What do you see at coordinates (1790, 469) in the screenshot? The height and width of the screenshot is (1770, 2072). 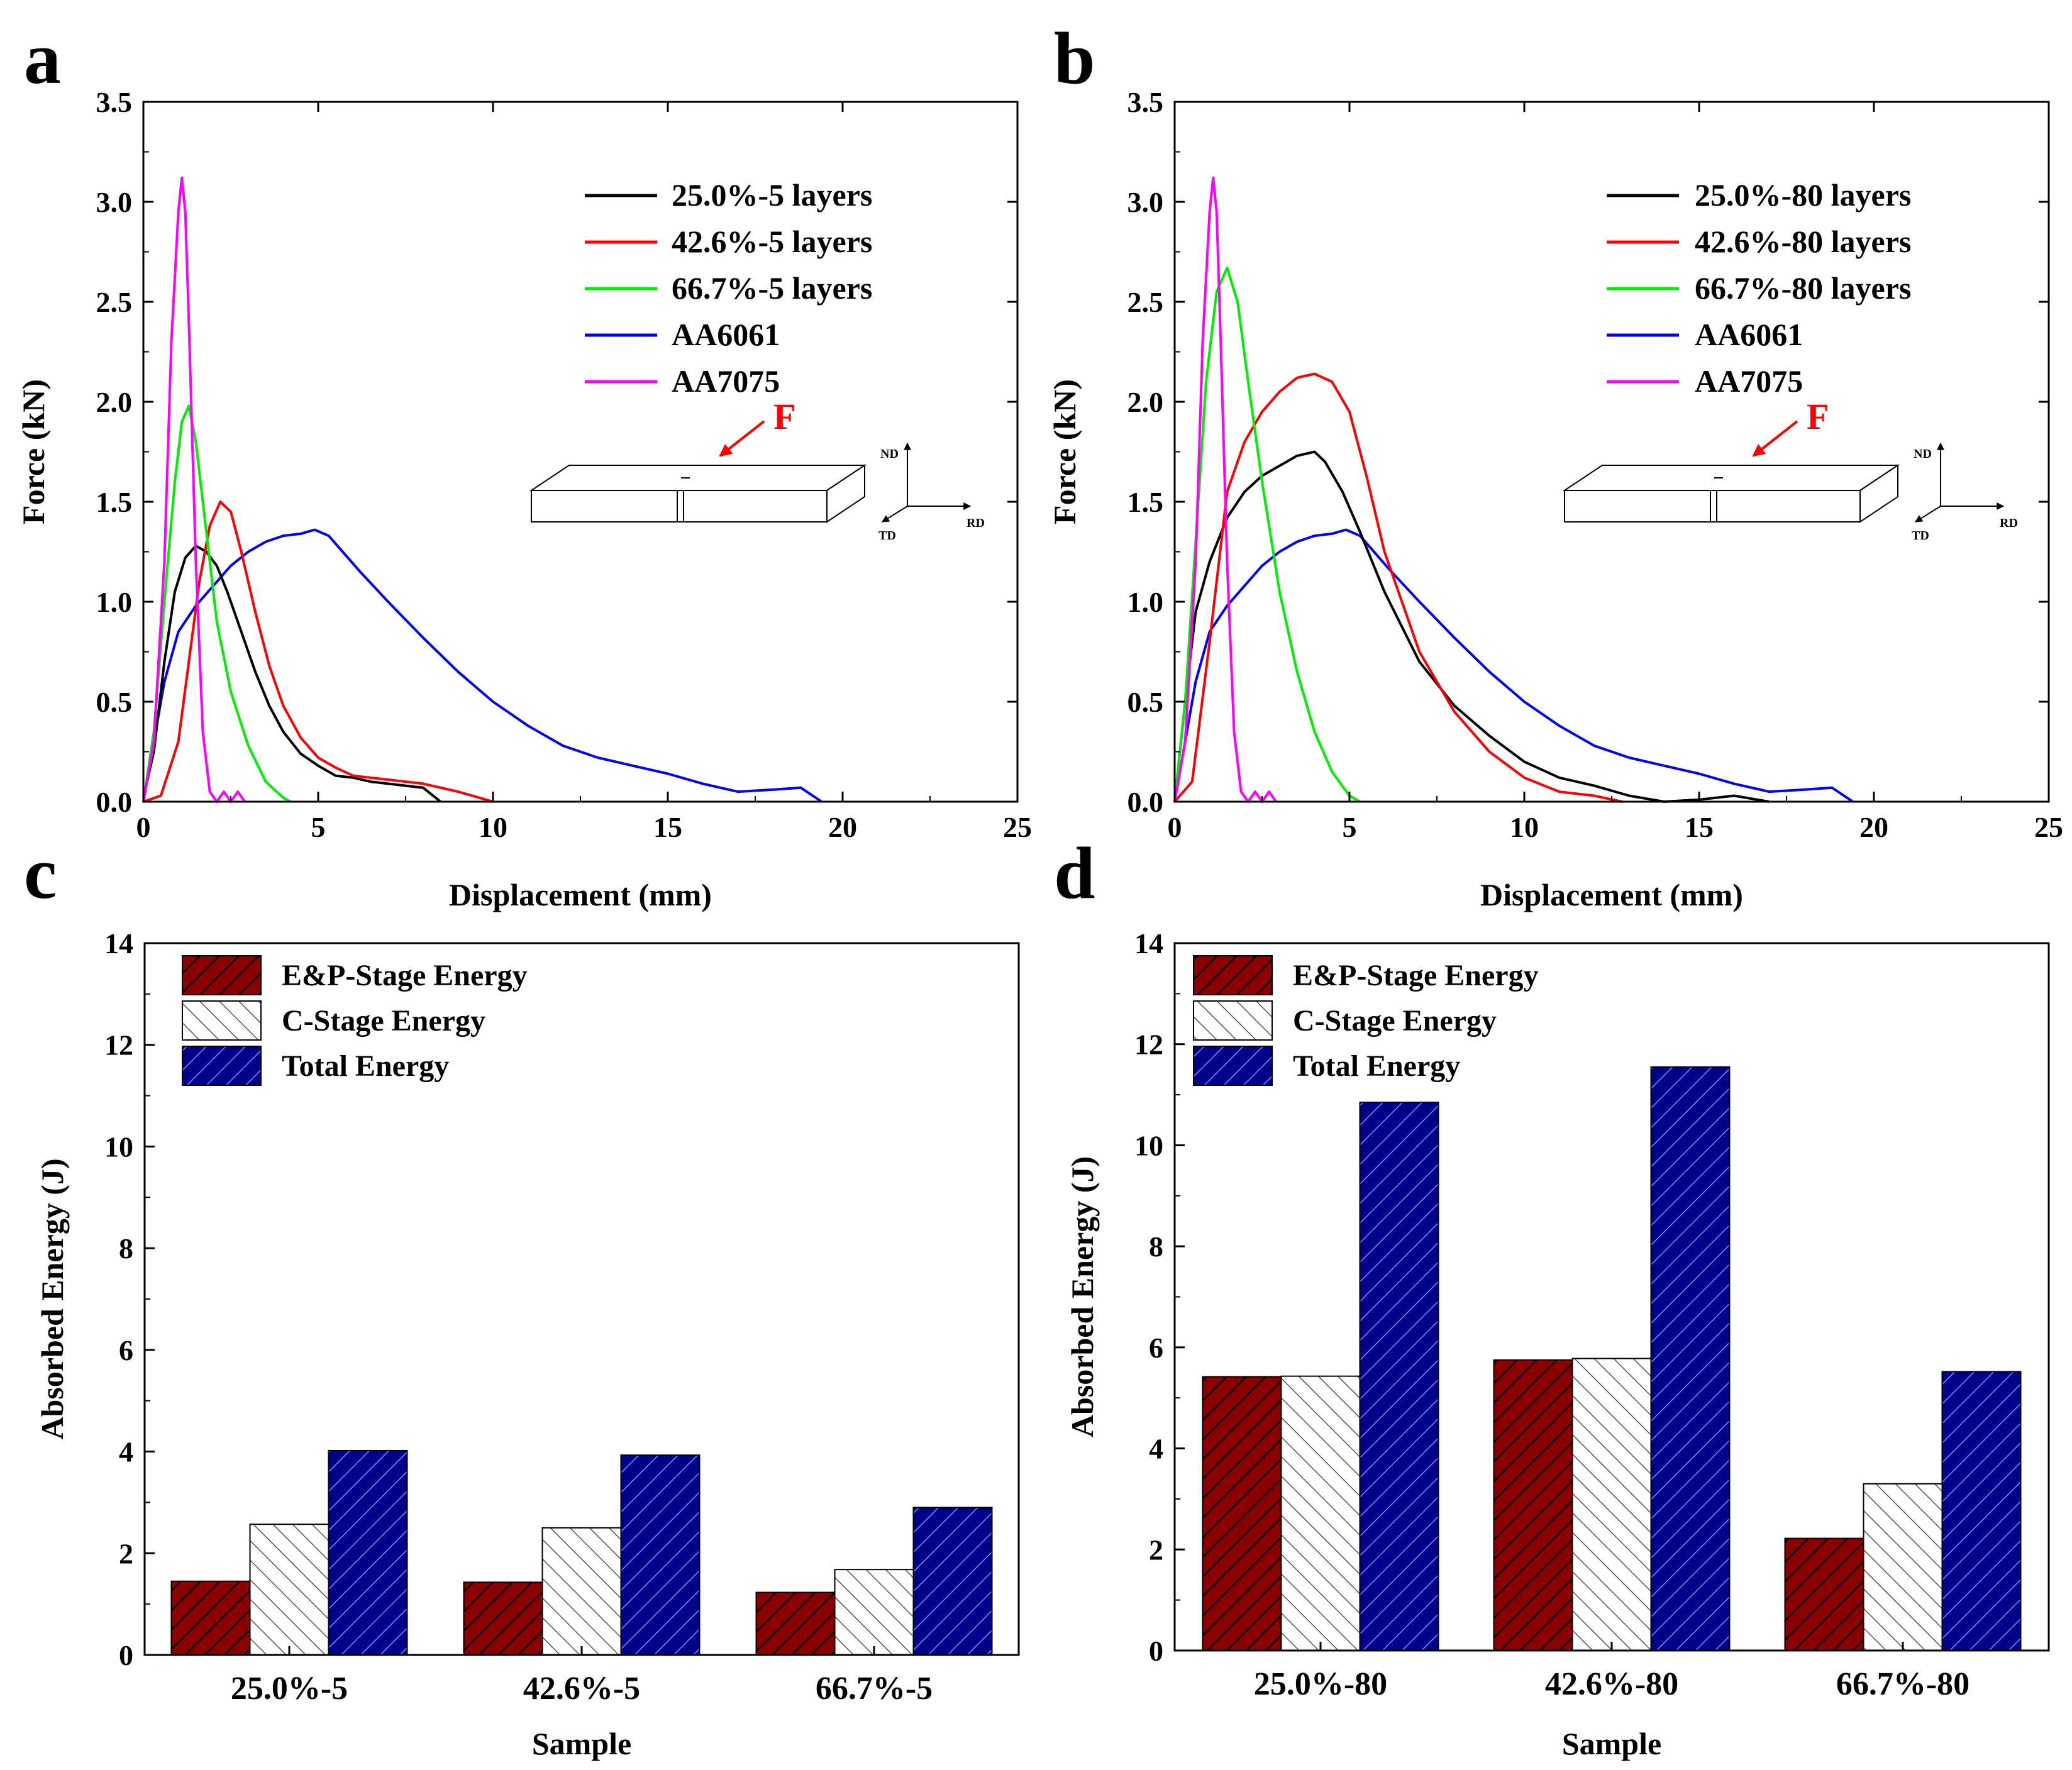 I see `panel-b-specimen-diagram: ND RD TD F` at bounding box center [1790, 469].